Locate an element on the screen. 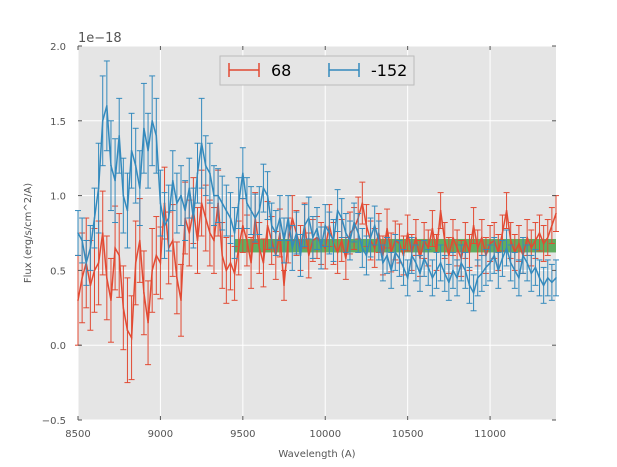 The width and height of the screenshot is (617, 467). y-tick-label: 2.0 is located at coordinates (58, 47).